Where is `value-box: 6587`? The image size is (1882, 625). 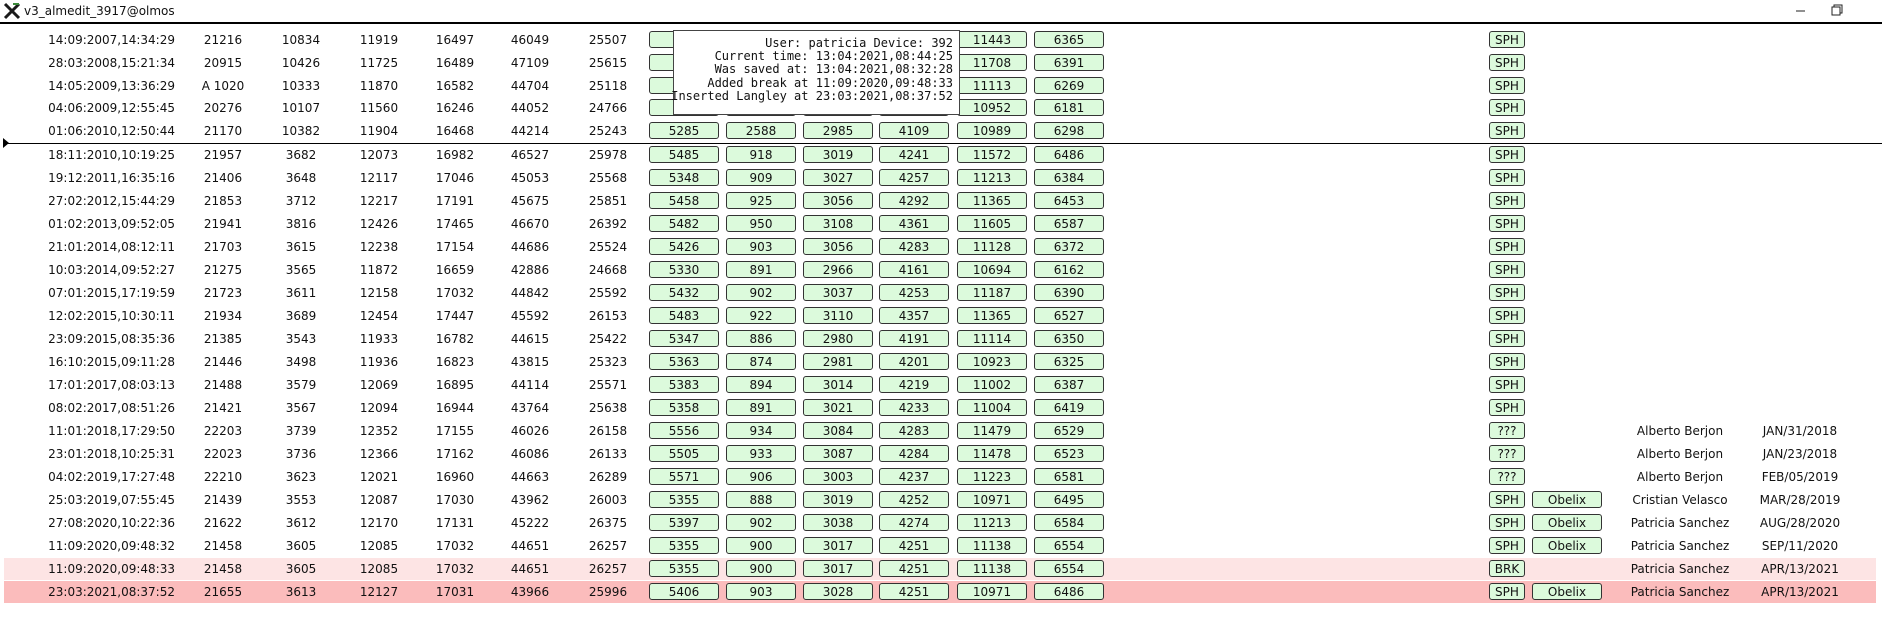 value-box: 6587 is located at coordinates (1069, 223).